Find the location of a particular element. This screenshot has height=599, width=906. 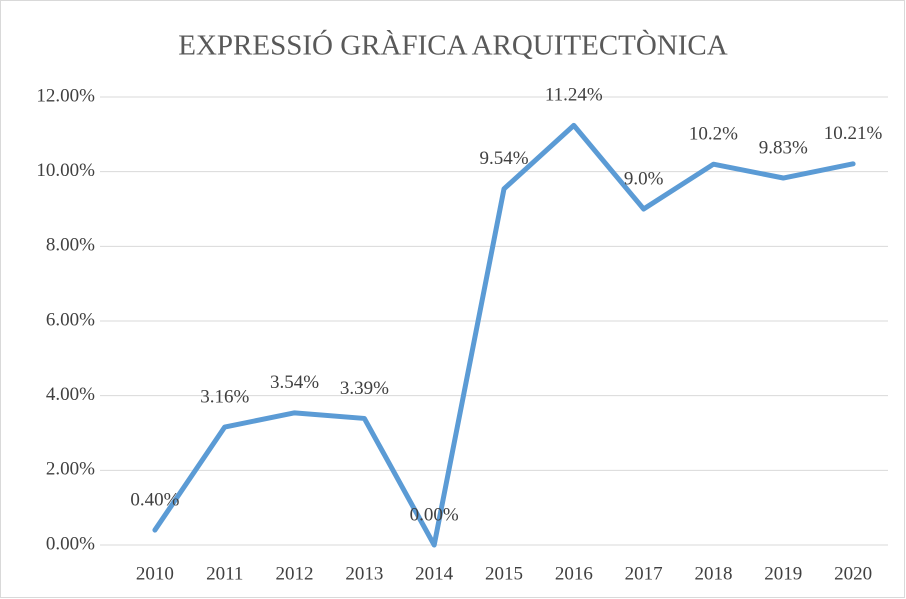

data-label: 9.83% is located at coordinates (783, 147).